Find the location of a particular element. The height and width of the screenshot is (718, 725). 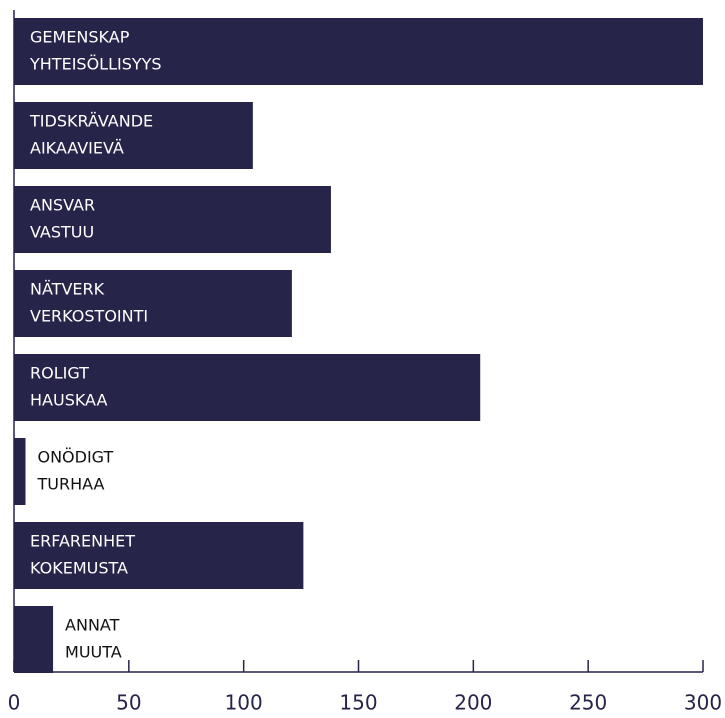

category-label: ERFARENHET is located at coordinates (82, 541).